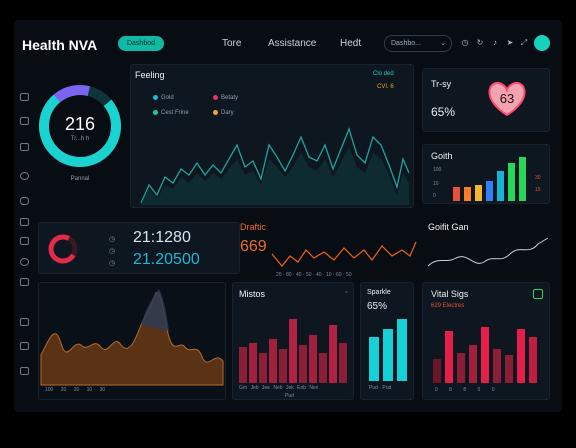  Describe the element at coordinates (63, 249) in the screenshot. I see `progress-arc` at that location.